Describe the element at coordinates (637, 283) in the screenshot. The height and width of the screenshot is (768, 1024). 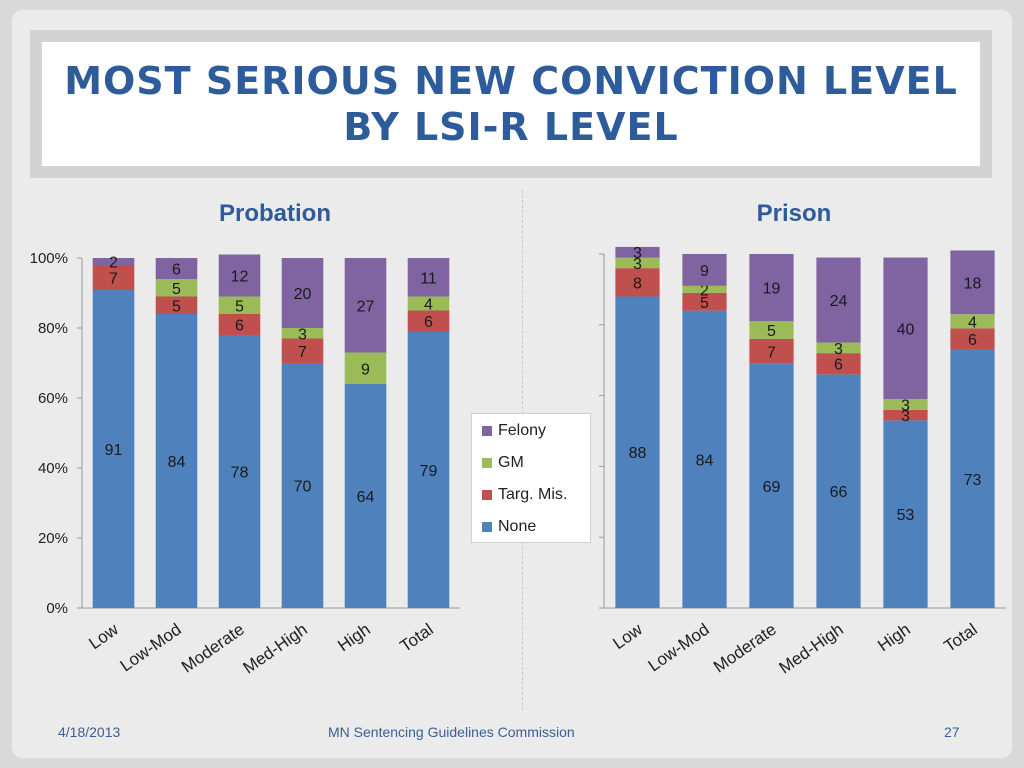
I see `prison-data-label-low-targ-mis: 8` at that location.